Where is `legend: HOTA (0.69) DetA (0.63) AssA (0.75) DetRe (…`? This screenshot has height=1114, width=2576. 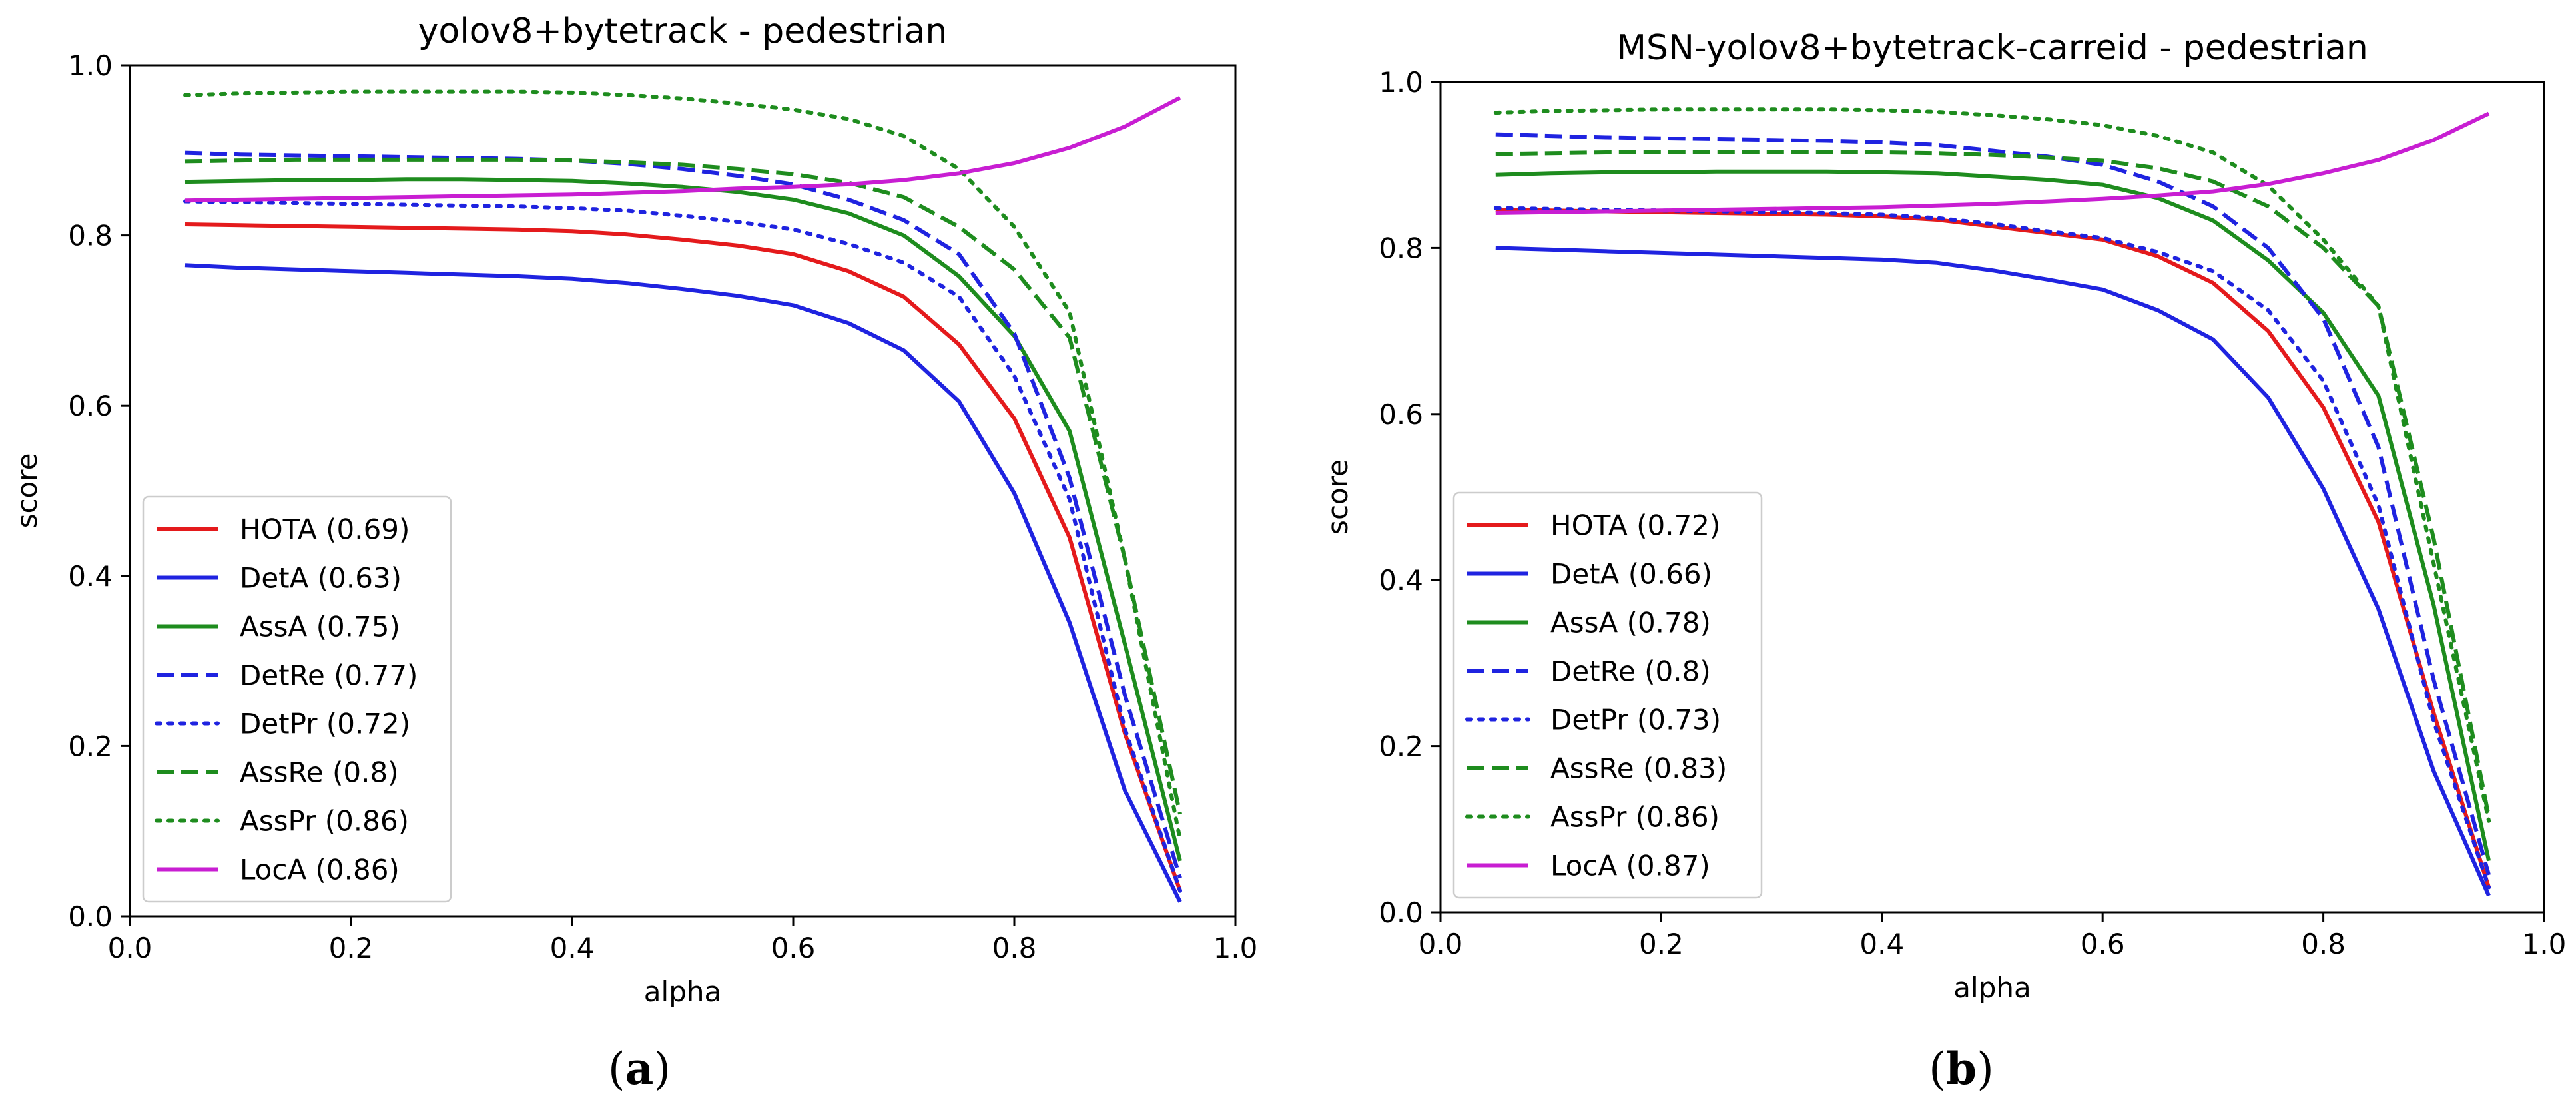
legend: HOTA (0.69) DetA (0.63) AssA (0.75) DetRe (… is located at coordinates (297, 699).